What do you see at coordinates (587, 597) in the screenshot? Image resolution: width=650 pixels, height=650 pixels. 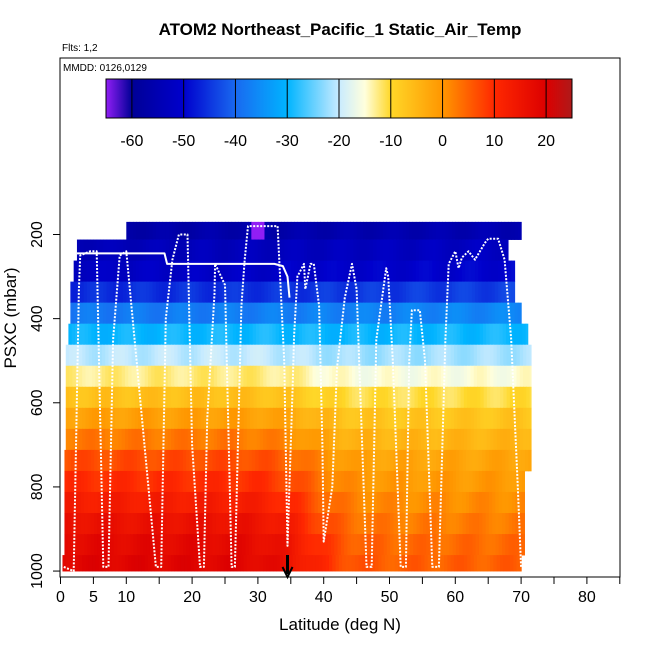 I see `x-tick-label: 80` at bounding box center [587, 597].